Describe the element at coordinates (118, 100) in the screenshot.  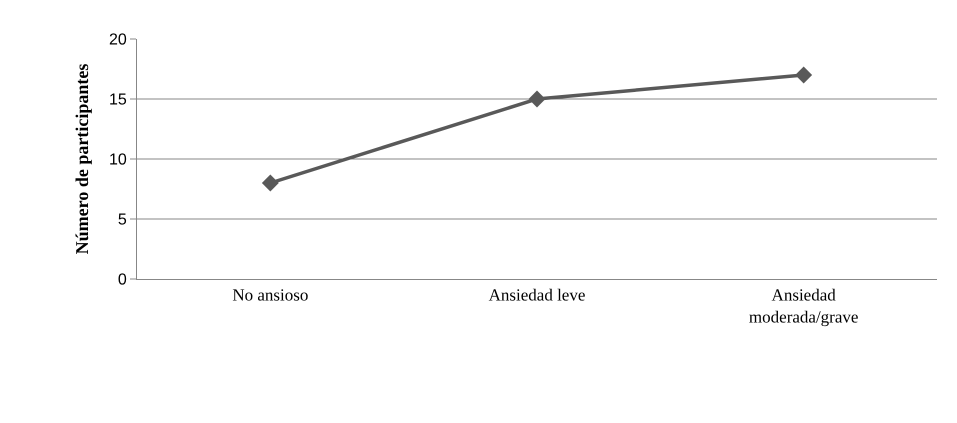
I see `y-tick-label: 15` at that location.